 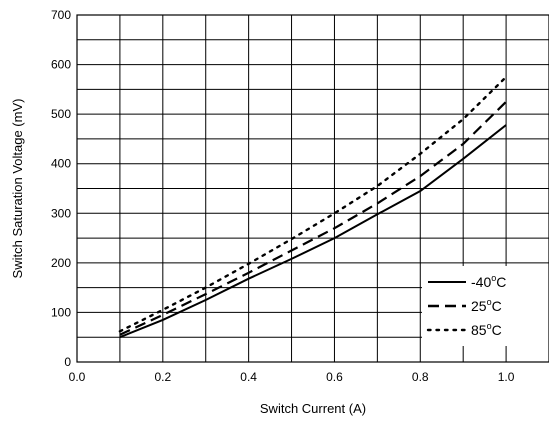 I want to click on y-tick-label: 300, so click(x=61, y=213).